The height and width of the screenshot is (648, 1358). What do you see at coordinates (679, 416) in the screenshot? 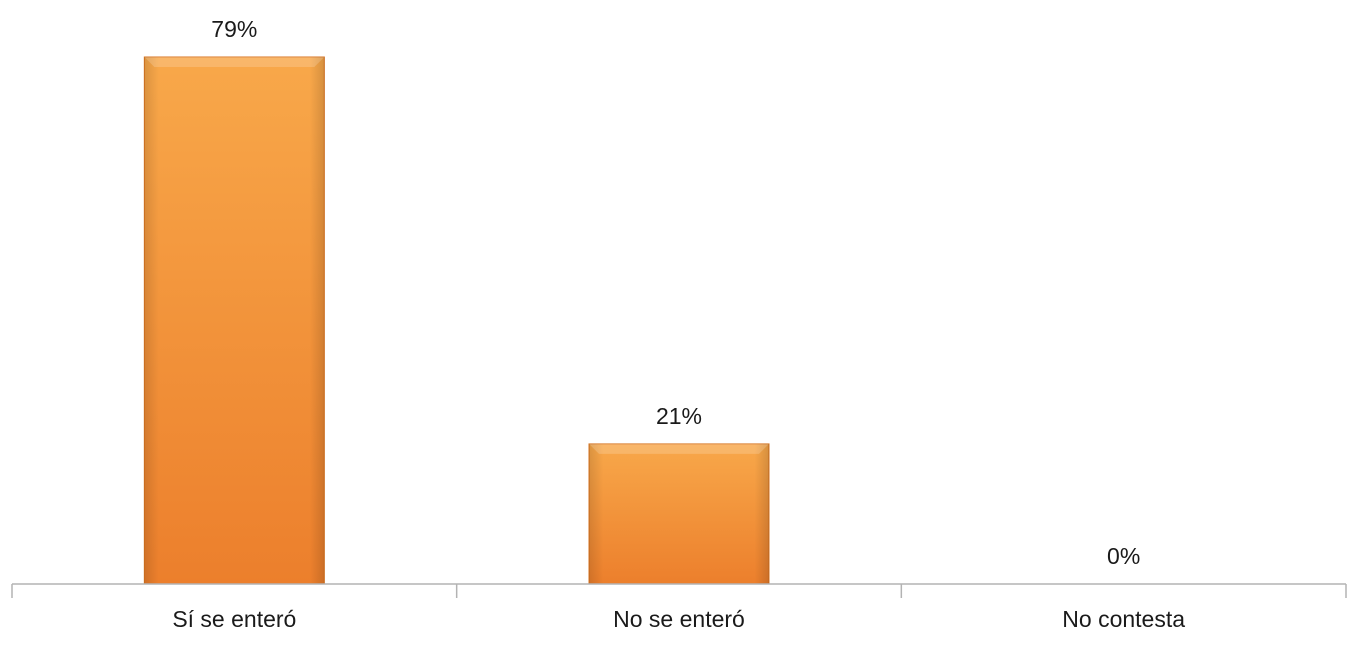
I see `data-label: 21%` at bounding box center [679, 416].